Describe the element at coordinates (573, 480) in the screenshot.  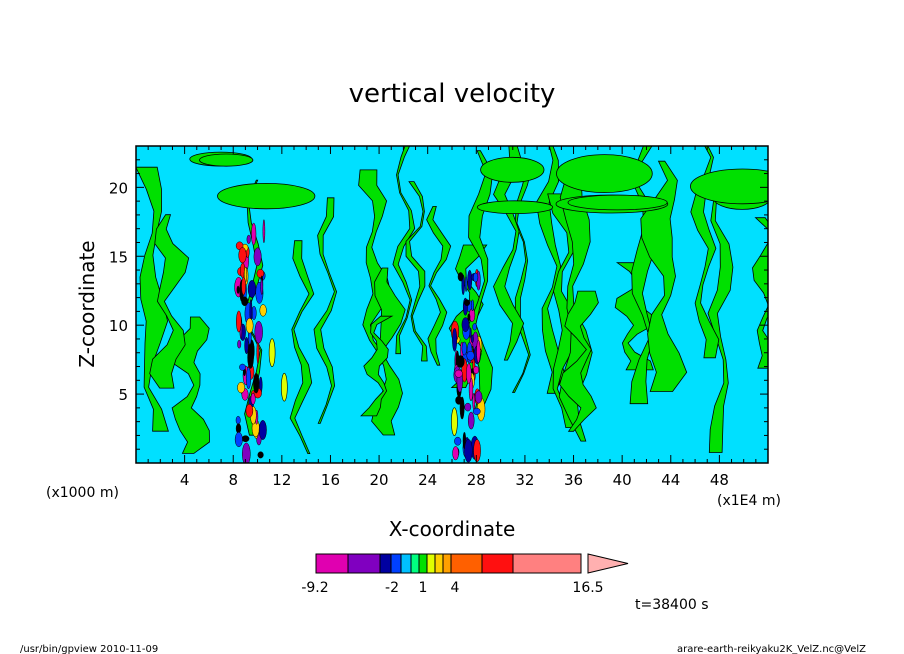
I see `x-tick-label: 36` at that location.